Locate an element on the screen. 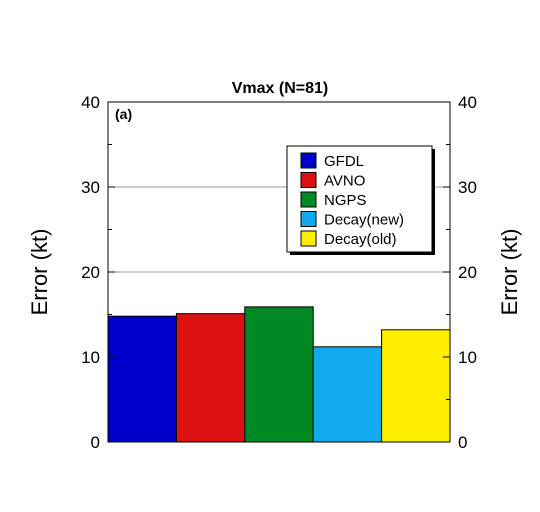 This screenshot has height=512, width=540. chart-title: Vmax (N=81) is located at coordinates (280, 88).